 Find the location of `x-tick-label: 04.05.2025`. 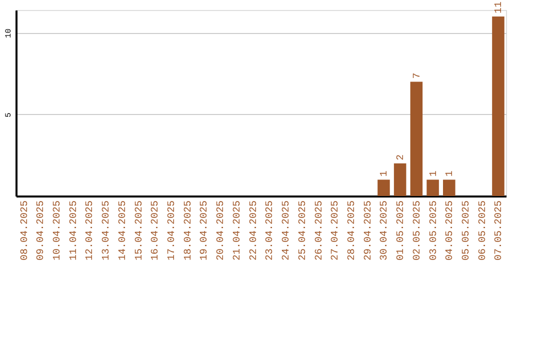

x-tick-label: 04.05.2025 is located at coordinates (450, 230).